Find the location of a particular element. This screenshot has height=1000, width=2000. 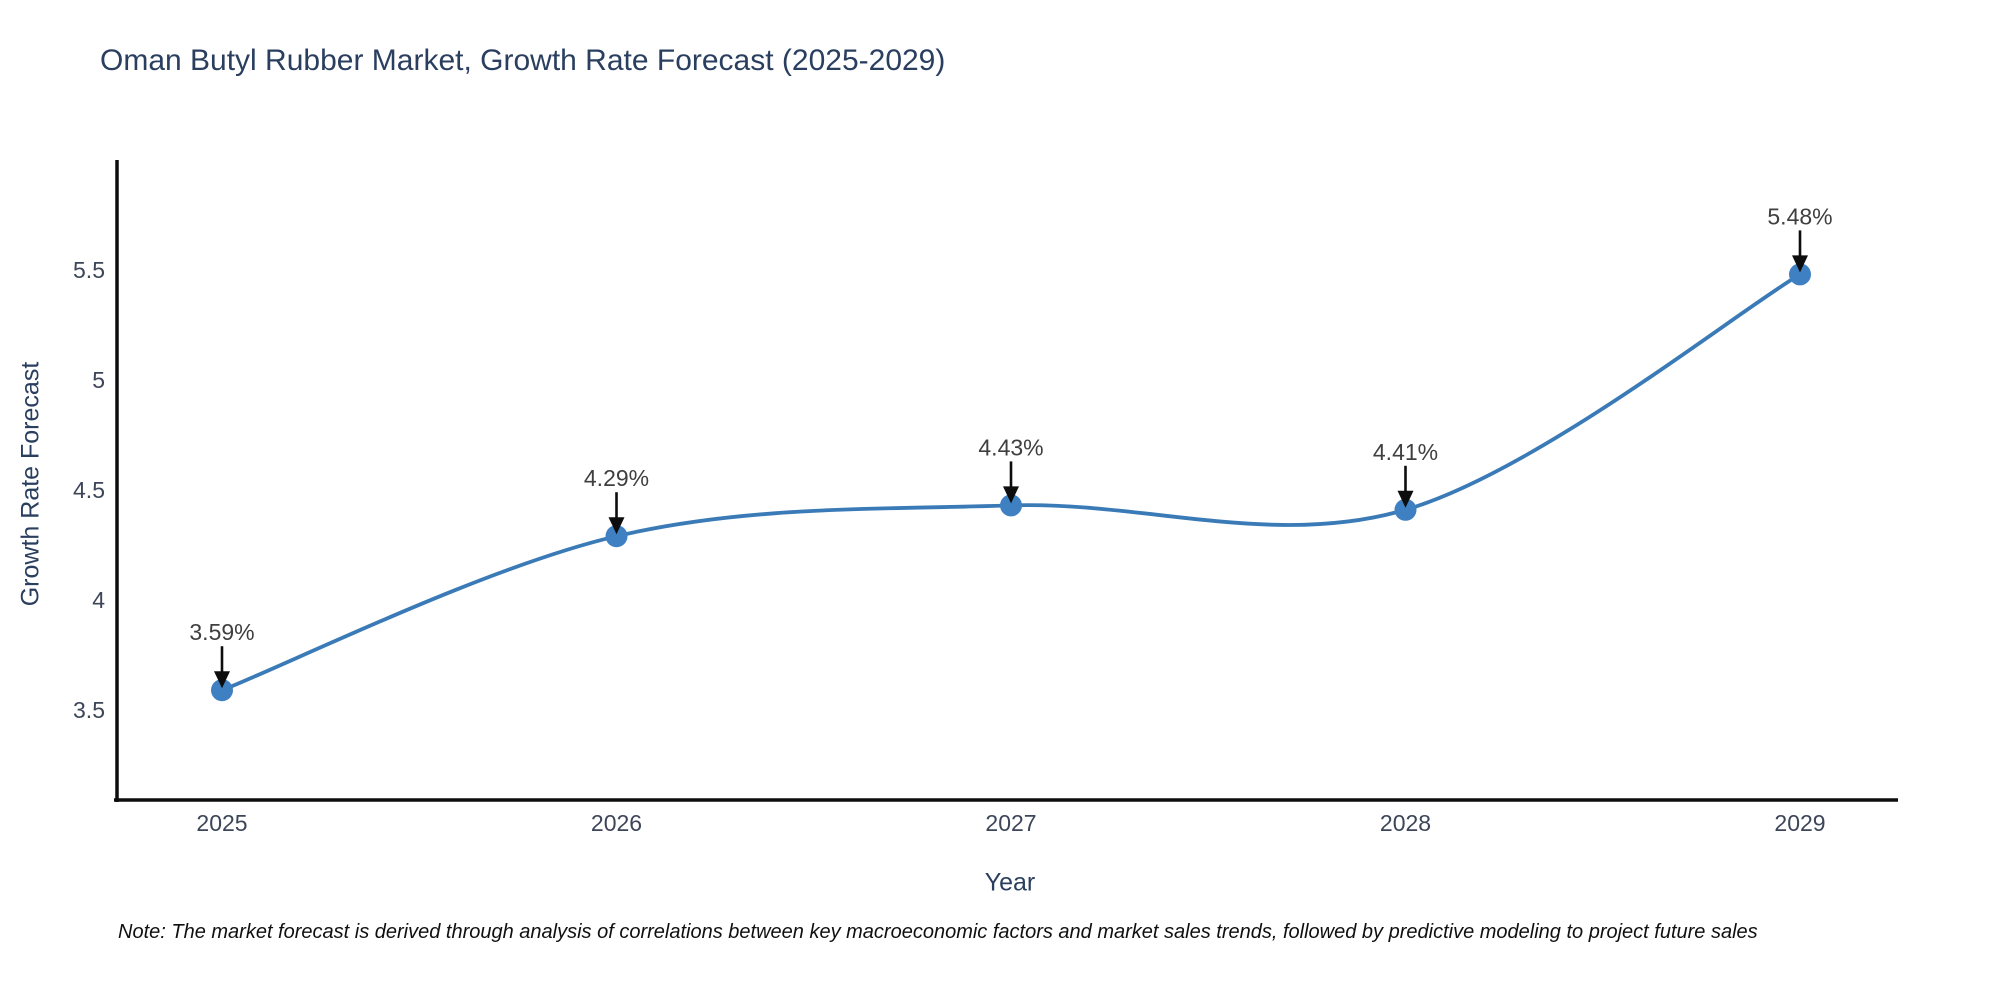

annotation-label: 4.43% is located at coordinates (1010, 447).